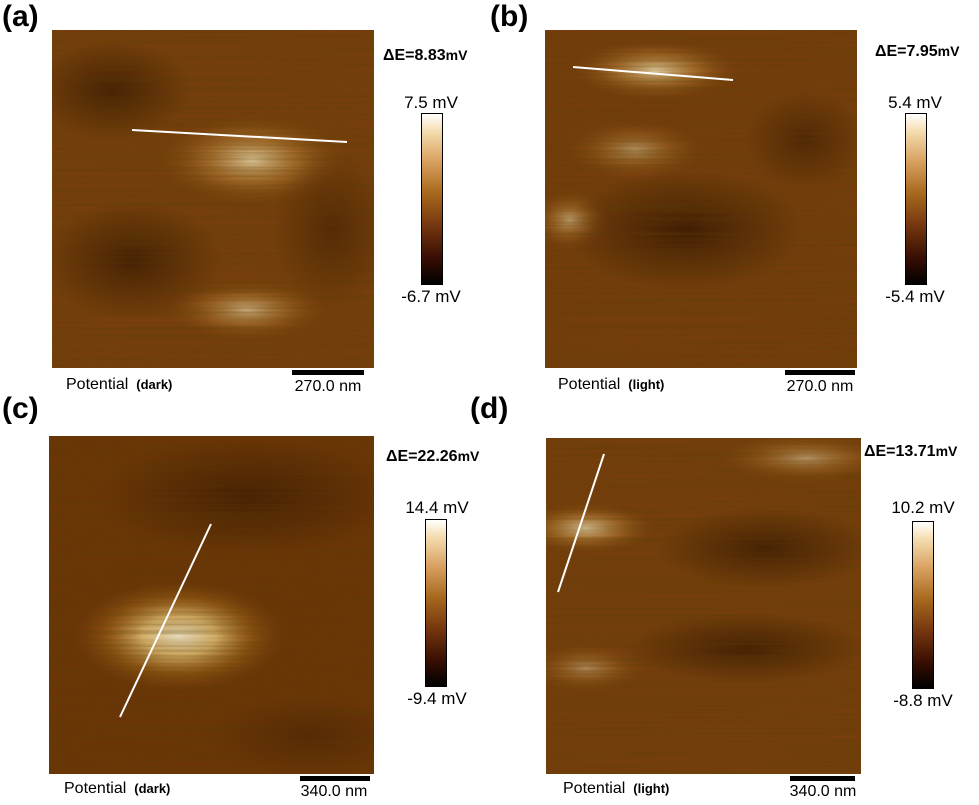 The height and width of the screenshot is (805, 979). What do you see at coordinates (915, 102) in the screenshot?
I see `colorbar-max-label: 5.4 mV` at bounding box center [915, 102].